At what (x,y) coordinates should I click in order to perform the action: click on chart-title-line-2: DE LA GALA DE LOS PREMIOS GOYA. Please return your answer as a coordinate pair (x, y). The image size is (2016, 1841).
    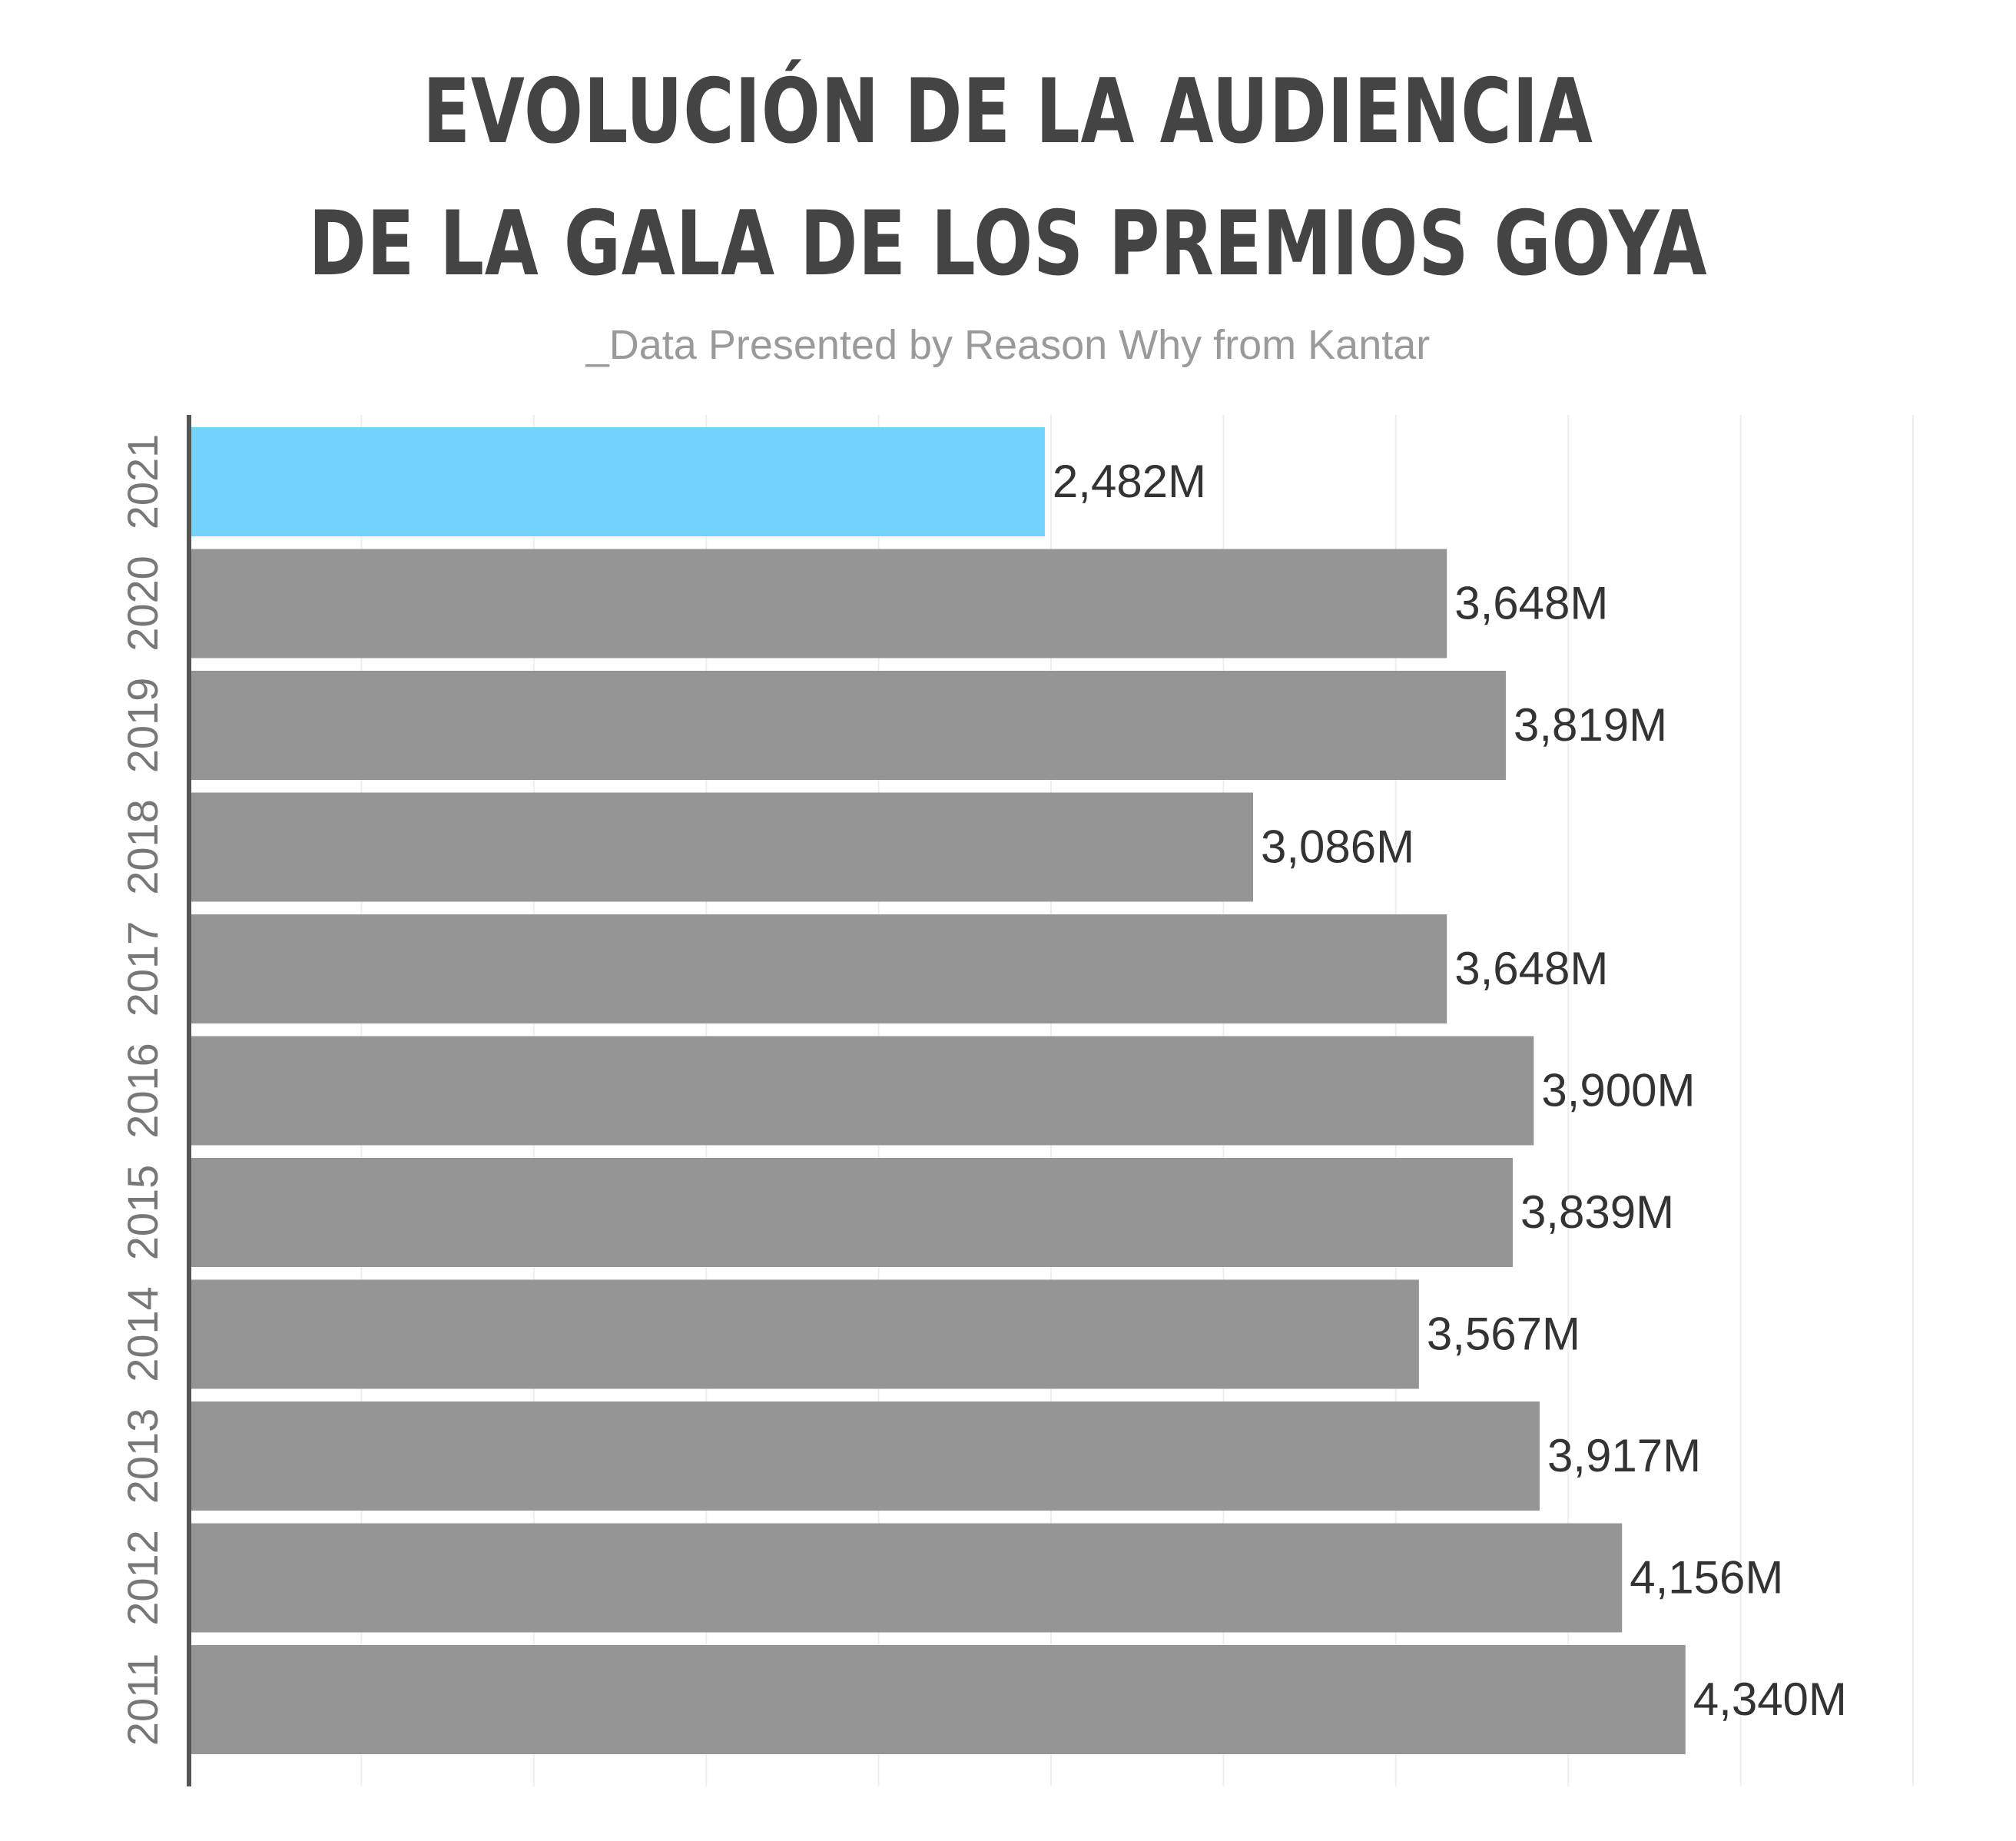
    Looking at the image, I should click on (1008, 244).